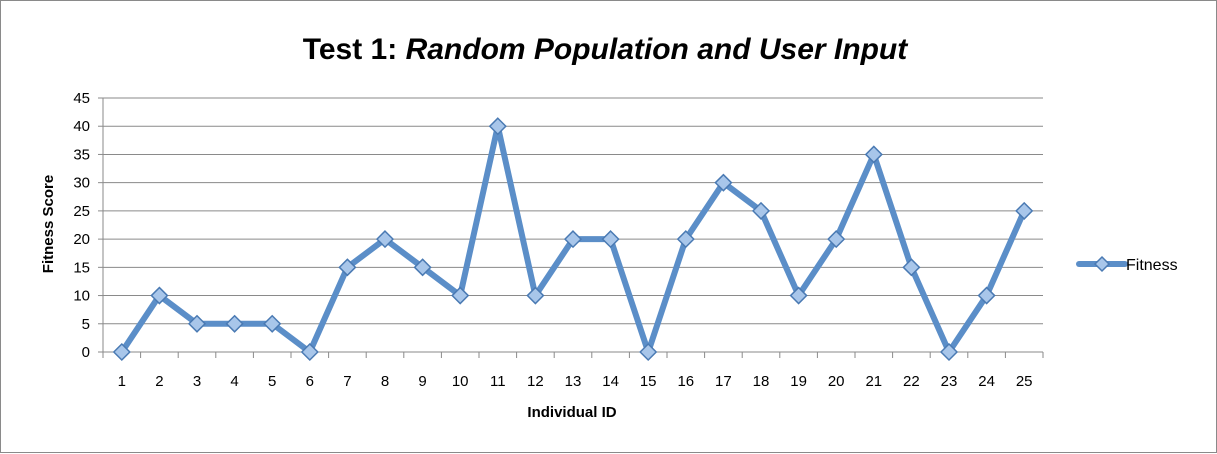 The image size is (1217, 454). Describe the element at coordinates (81, 239) in the screenshot. I see `y-tick-label: 20` at that location.